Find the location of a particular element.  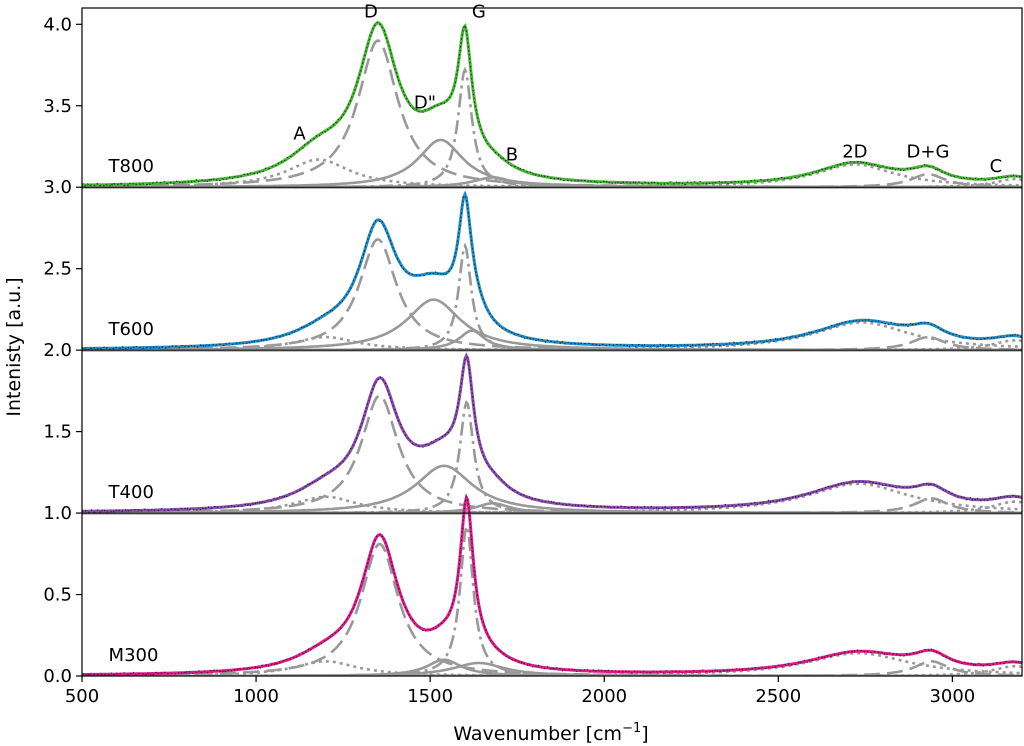

x-tick-label: 1500 is located at coordinates (430, 696).